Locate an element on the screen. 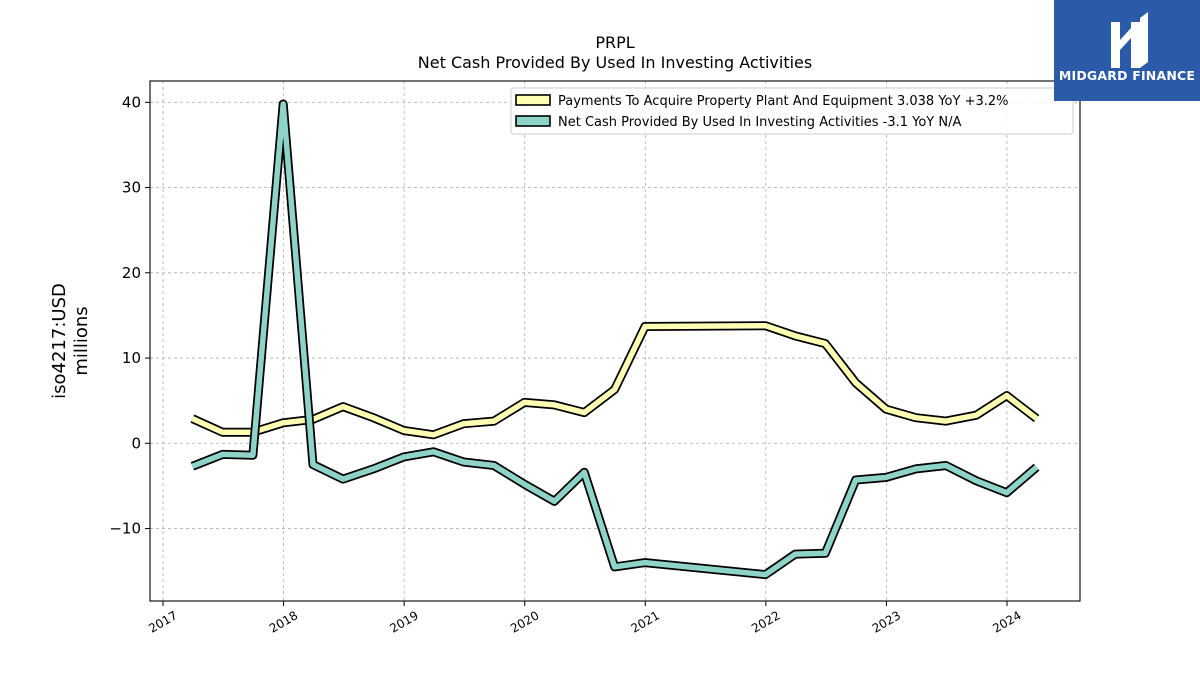 The width and height of the screenshot is (1200, 675). chart-title: PRPL is located at coordinates (614, 42).